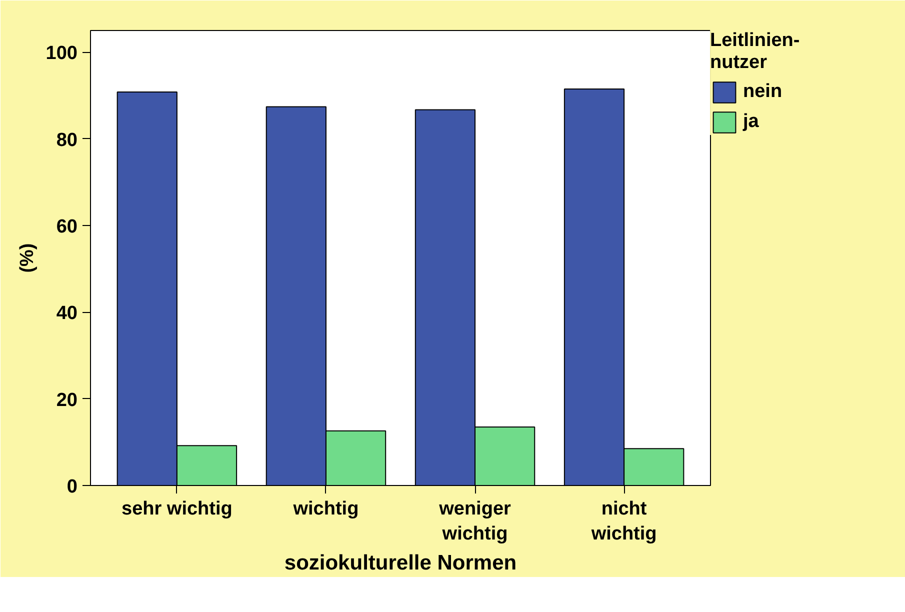 The height and width of the screenshot is (612, 905). I want to click on x-axis-title: soziokulturelle Normen, so click(400, 563).